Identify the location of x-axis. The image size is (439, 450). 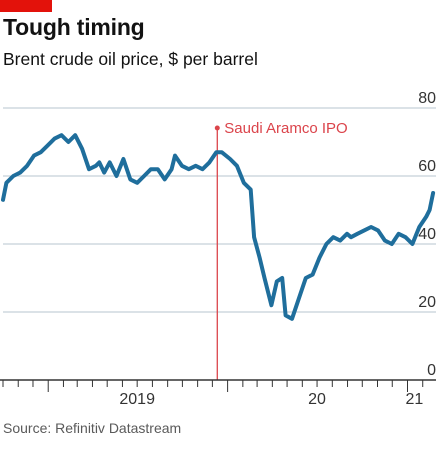
(218, 385).